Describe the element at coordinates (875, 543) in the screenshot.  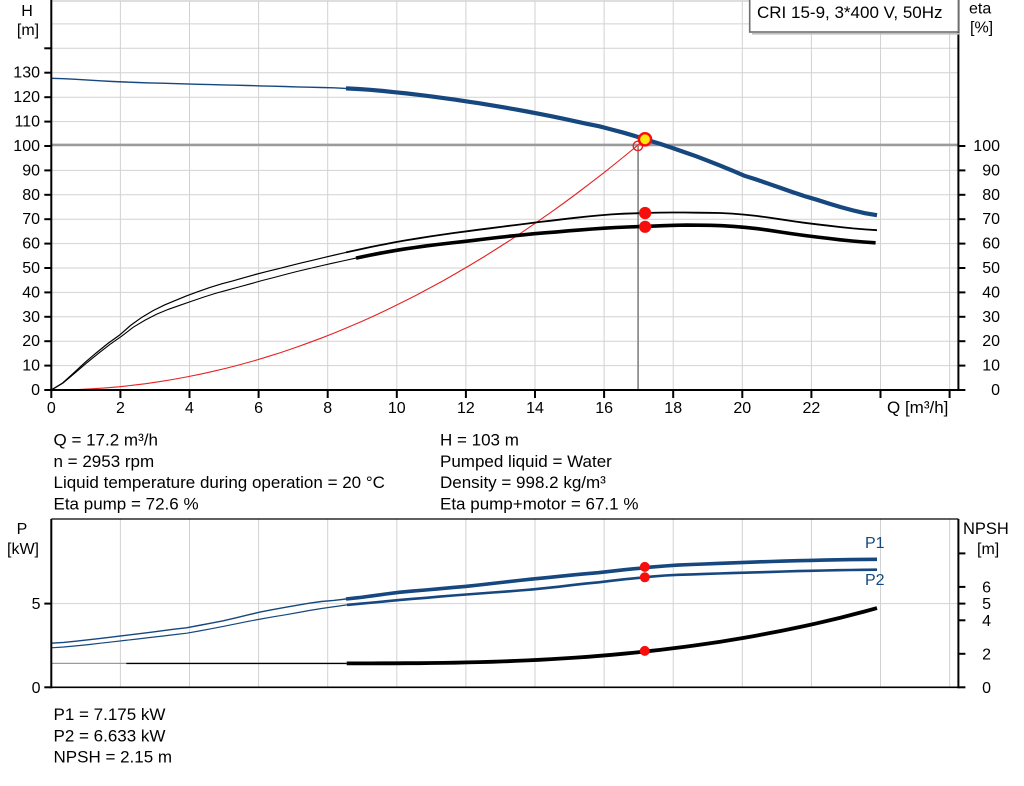
I see `svg-text: P1` at that location.